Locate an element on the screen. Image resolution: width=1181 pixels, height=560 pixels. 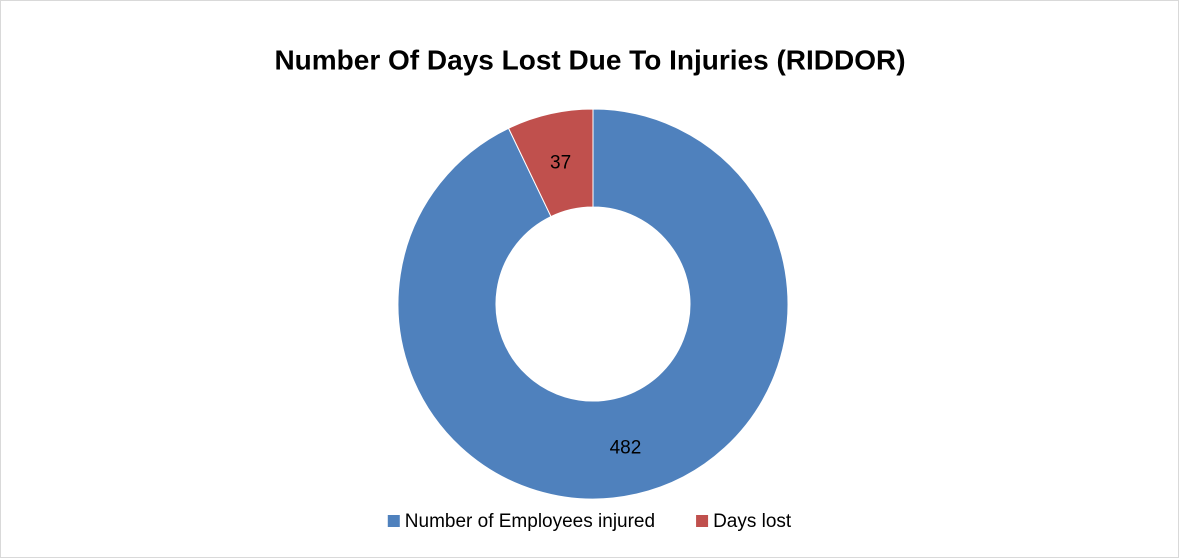
donut-slice is located at coordinates (550, 163).